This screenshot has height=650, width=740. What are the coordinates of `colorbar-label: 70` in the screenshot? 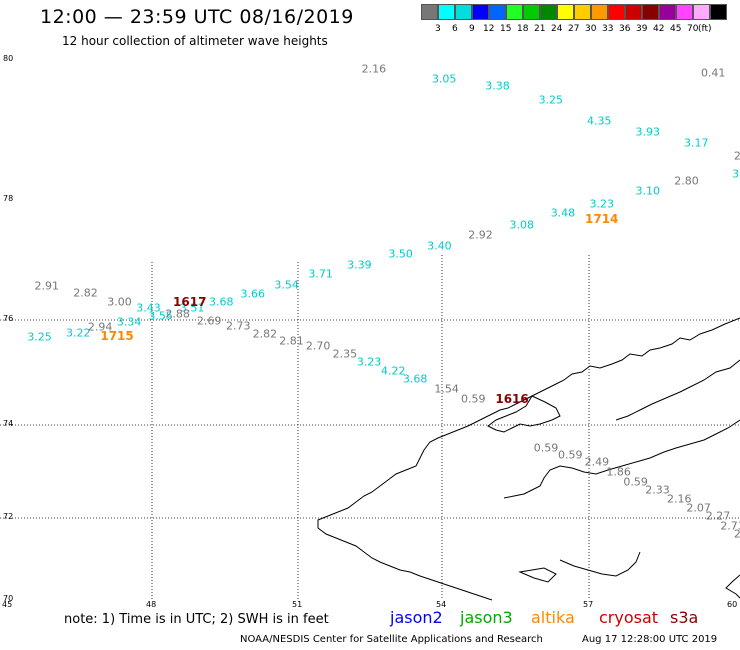 It's located at (693, 29).